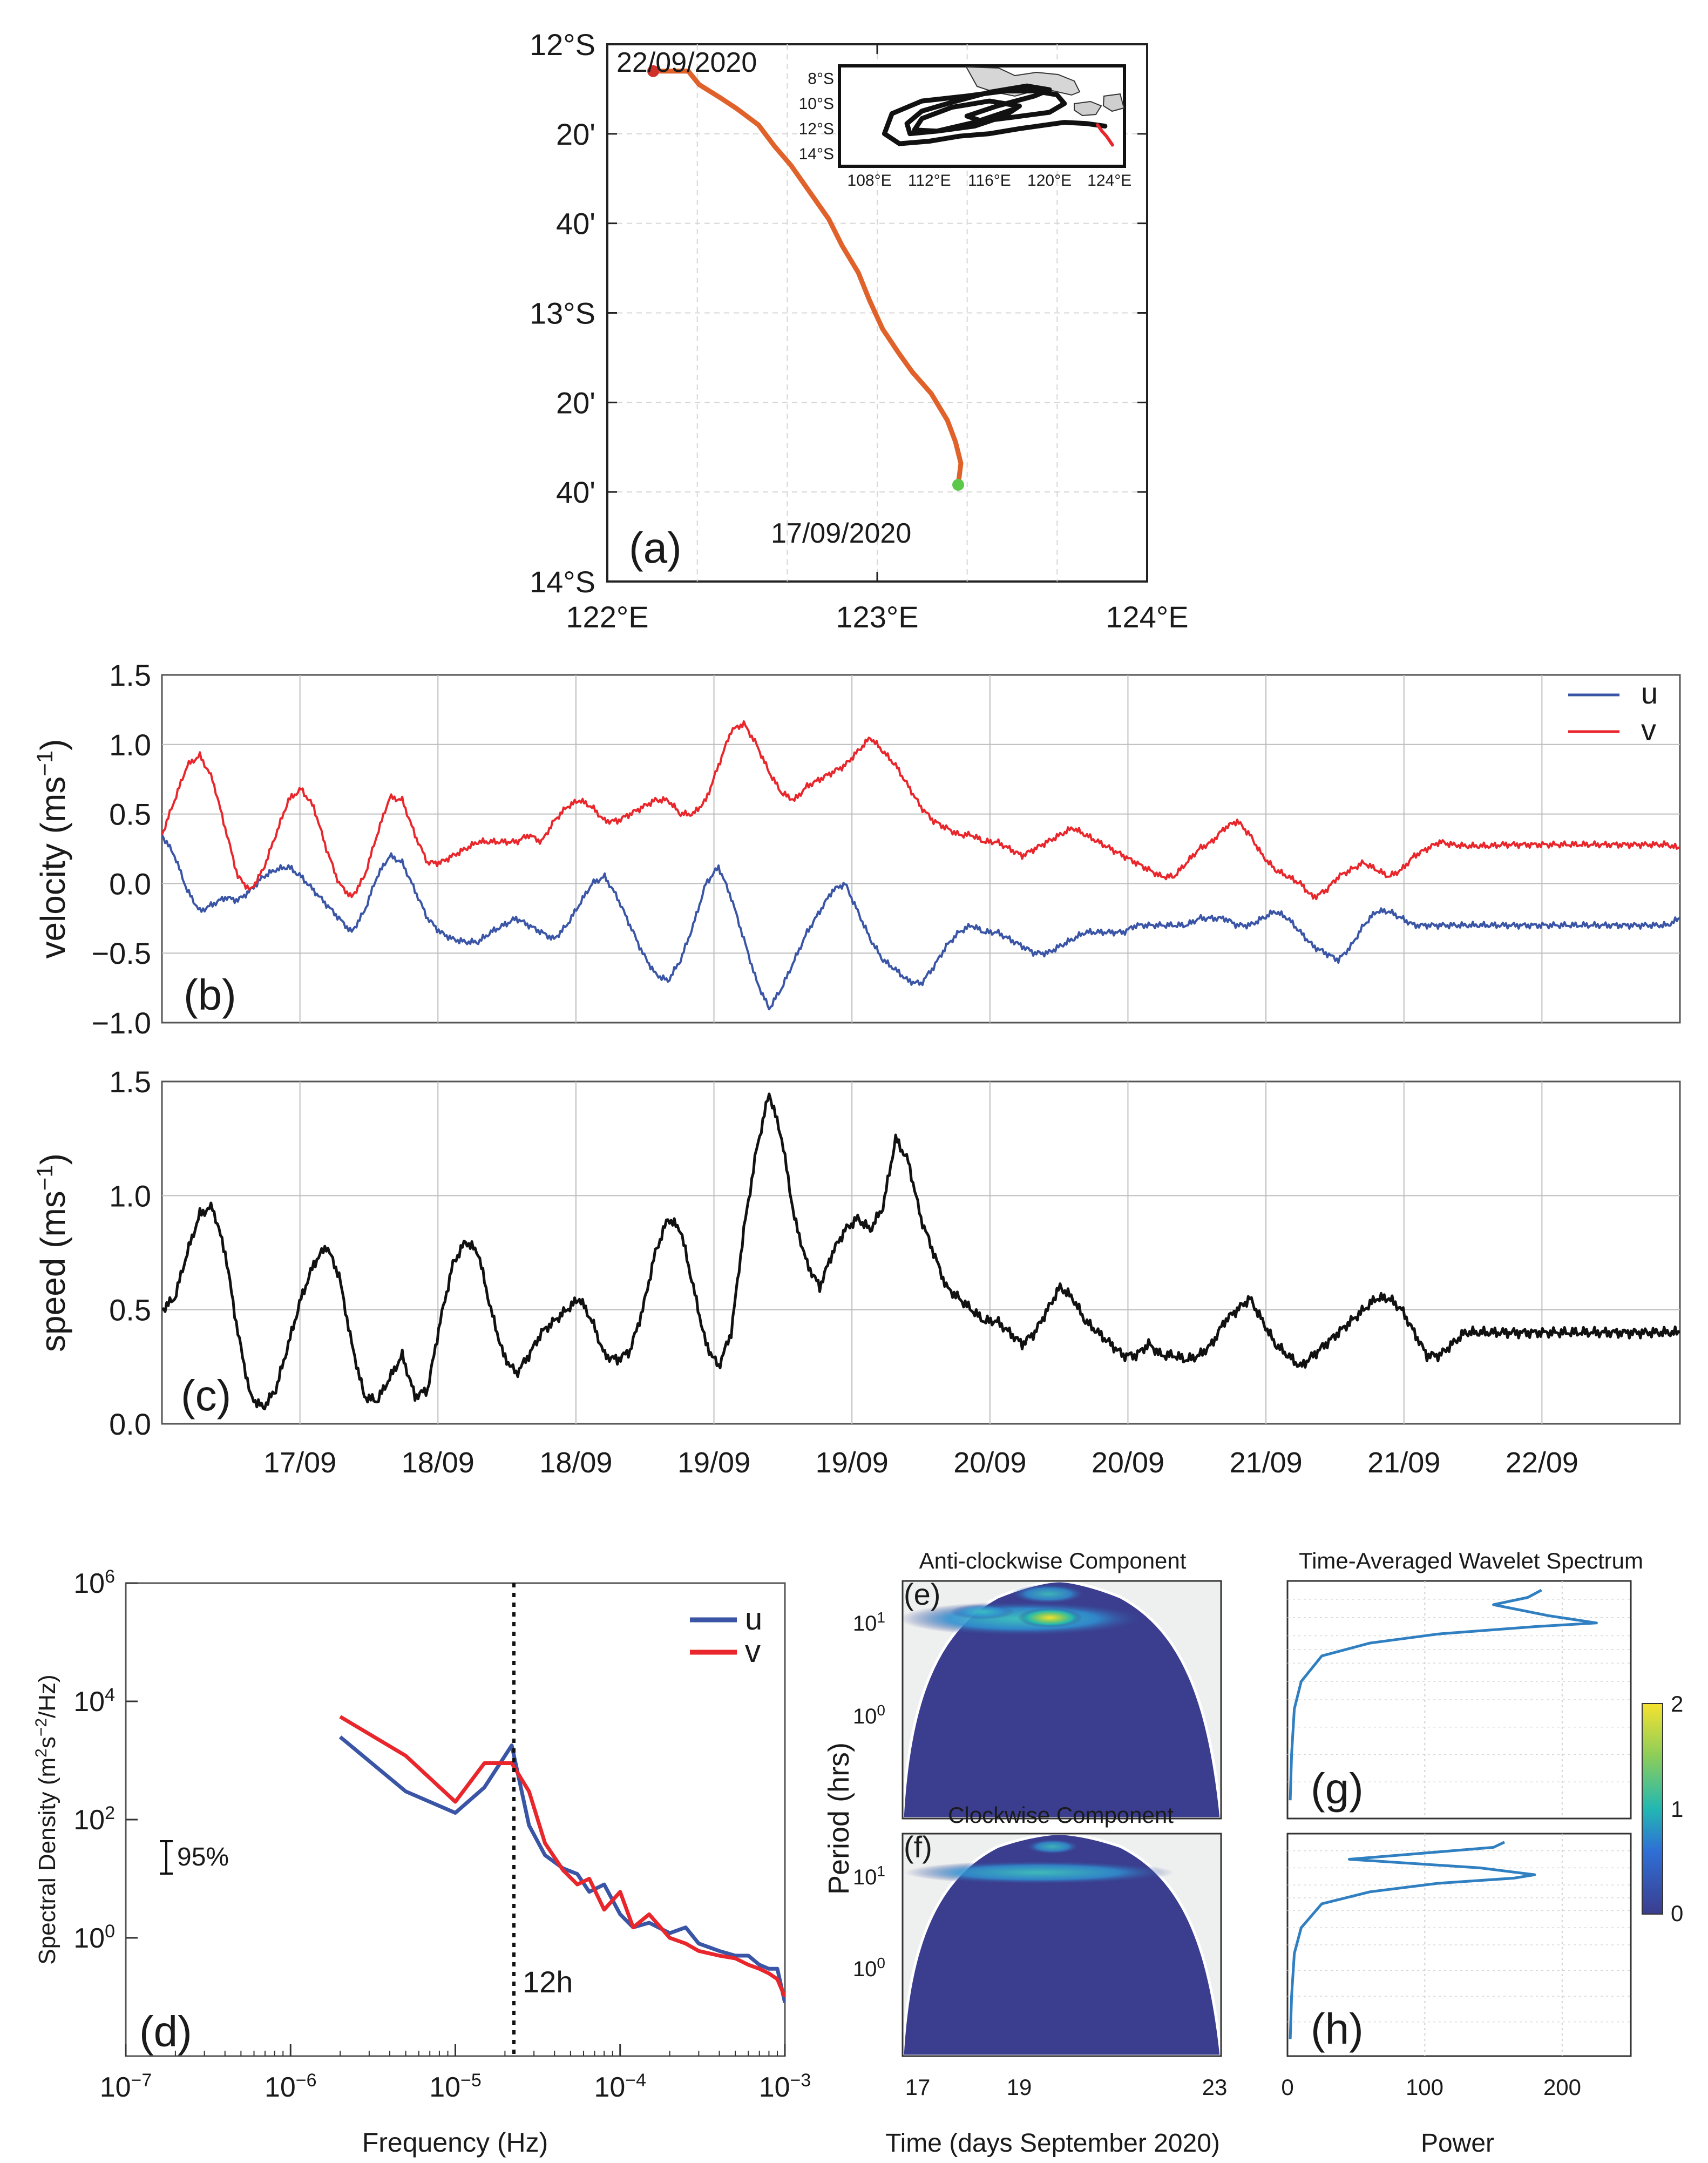 The image size is (1708, 2163). Describe the element at coordinates (1050, 1617) in the screenshot. I see `panel-e-hotspot-peak` at that location.